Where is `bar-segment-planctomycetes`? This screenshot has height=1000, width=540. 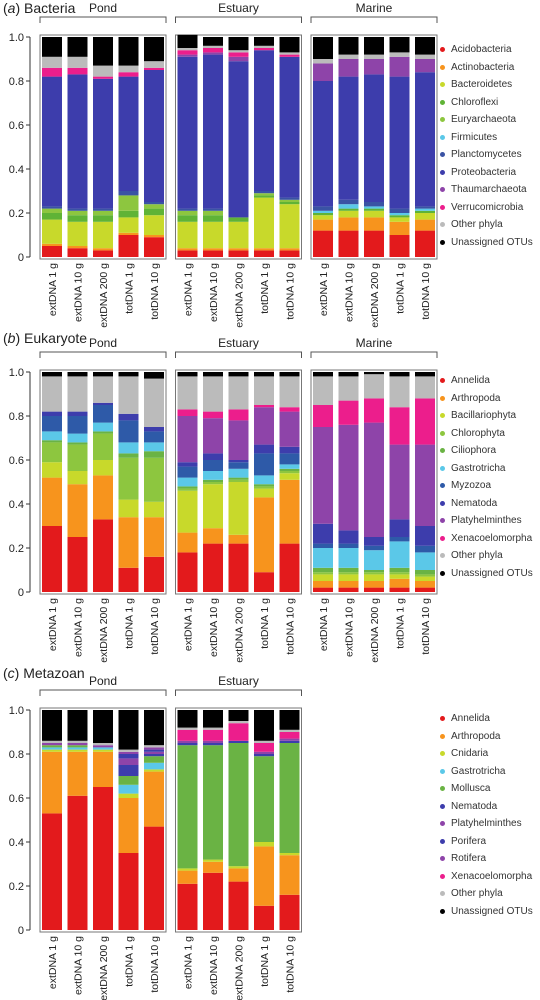
bar-segment-planctomycetes is located at coordinates (425, 207).